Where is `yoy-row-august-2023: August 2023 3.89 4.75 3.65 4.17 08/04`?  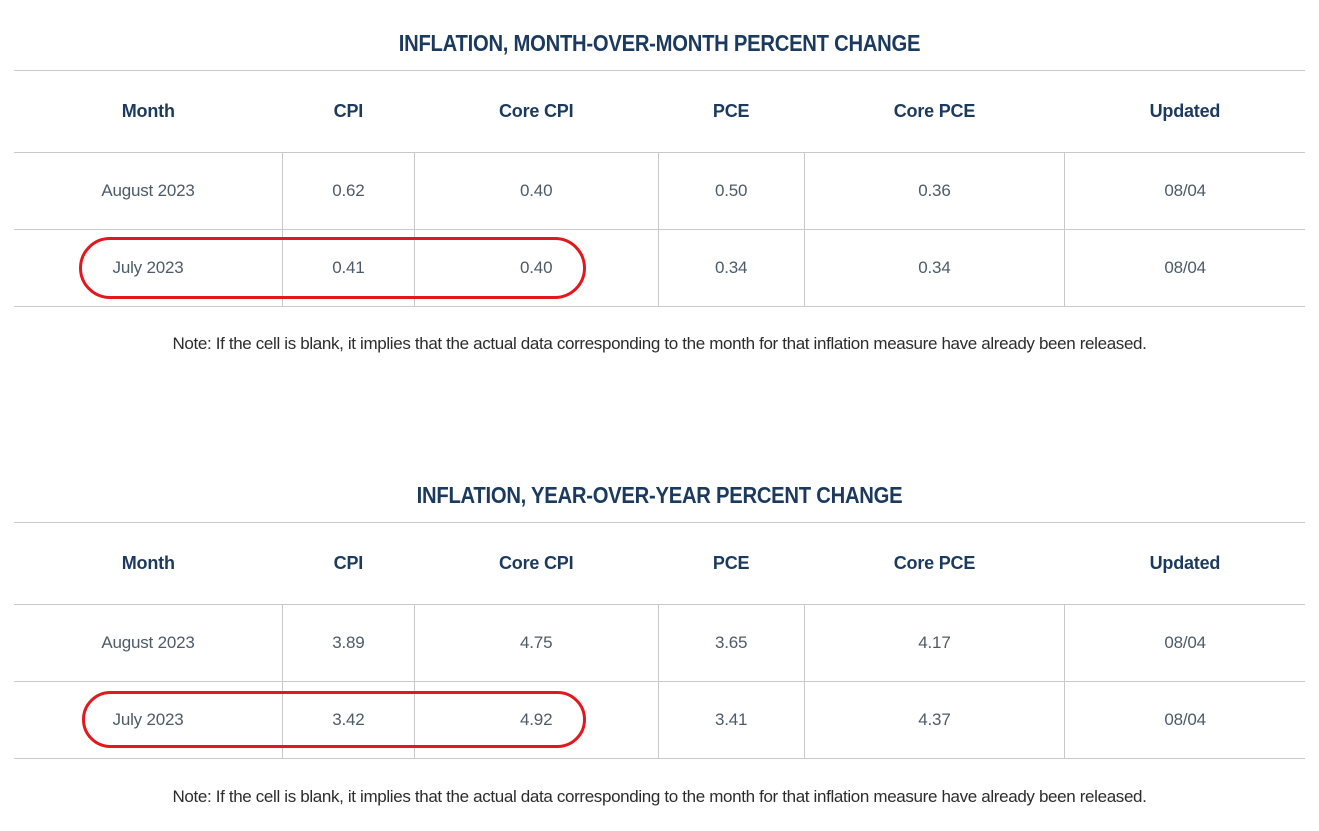
yoy-row-august-2023: August 2023 3.89 4.75 3.65 4.17 08/04 is located at coordinates (659, 643).